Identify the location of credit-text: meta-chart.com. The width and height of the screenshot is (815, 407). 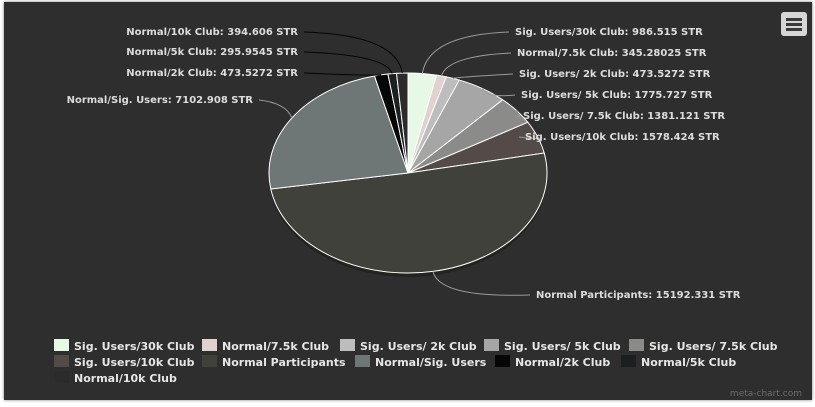
(766, 394).